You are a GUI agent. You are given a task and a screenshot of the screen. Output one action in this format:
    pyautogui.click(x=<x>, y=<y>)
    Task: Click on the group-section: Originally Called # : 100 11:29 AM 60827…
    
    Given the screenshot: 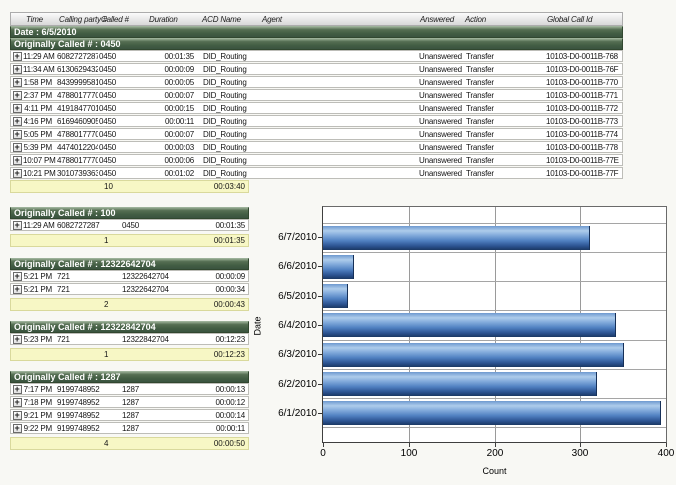 What is the action you would take?
    pyautogui.click(x=129, y=227)
    